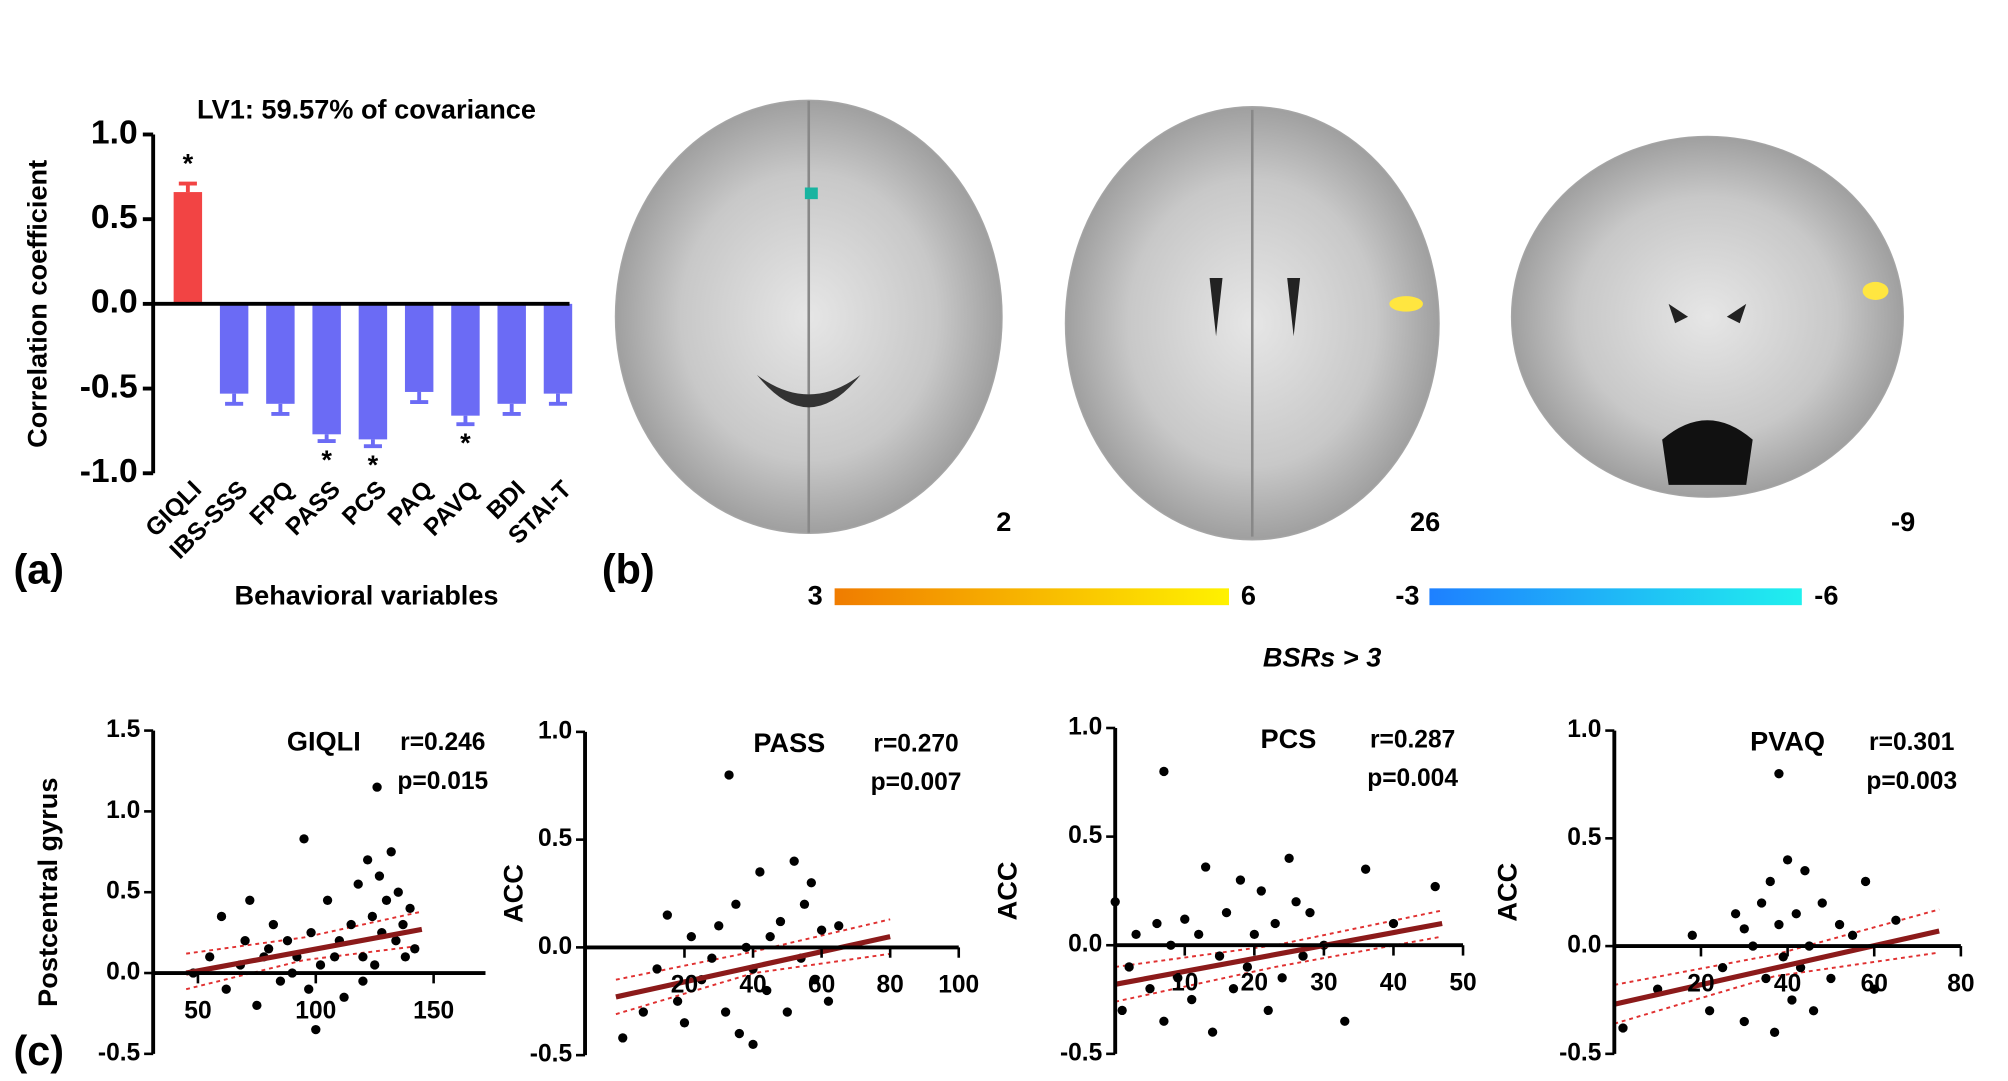  What do you see at coordinates (1700, 983) in the screenshot?
I see `x-tick-label: 20` at bounding box center [1700, 983].